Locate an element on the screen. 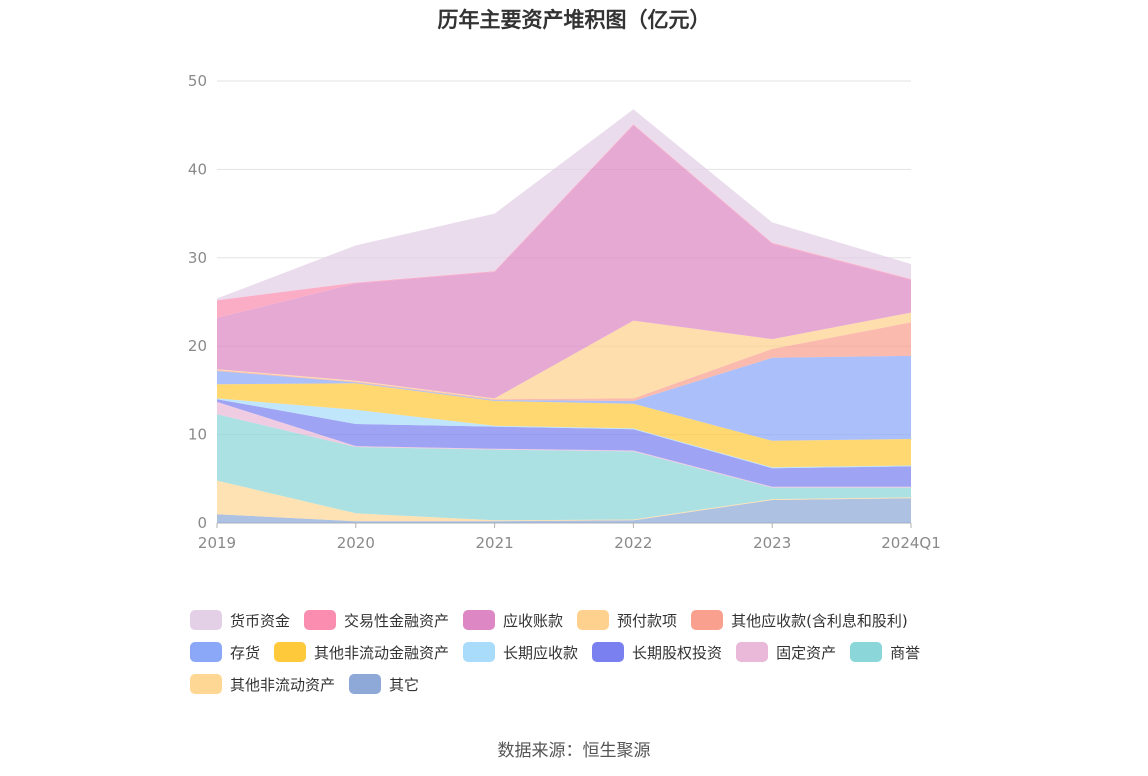  y-tick-label: 50 is located at coordinates (197, 81).